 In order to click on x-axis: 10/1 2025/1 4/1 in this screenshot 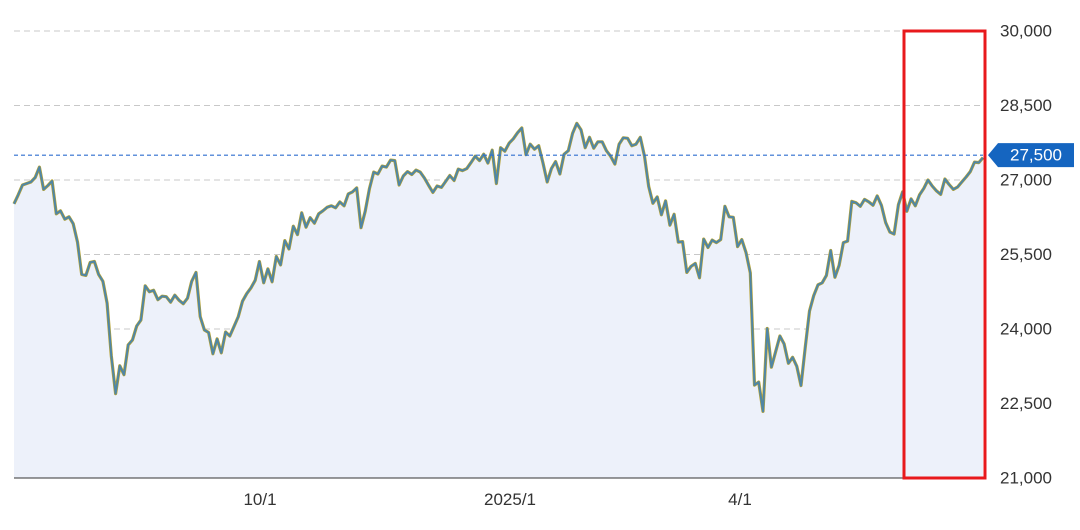, I will do `click(497, 499)`.